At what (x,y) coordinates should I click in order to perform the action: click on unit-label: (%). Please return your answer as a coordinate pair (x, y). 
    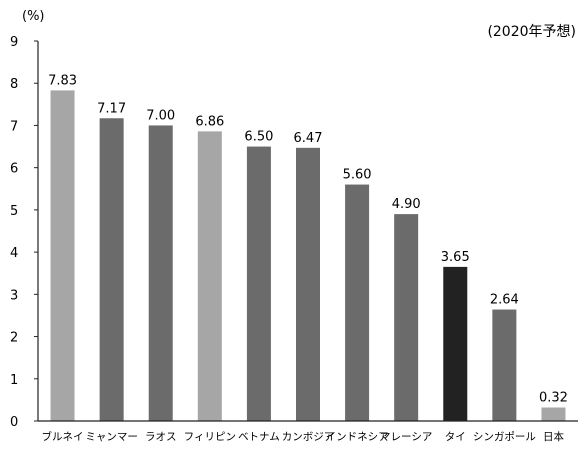
    Looking at the image, I should click on (33, 16).